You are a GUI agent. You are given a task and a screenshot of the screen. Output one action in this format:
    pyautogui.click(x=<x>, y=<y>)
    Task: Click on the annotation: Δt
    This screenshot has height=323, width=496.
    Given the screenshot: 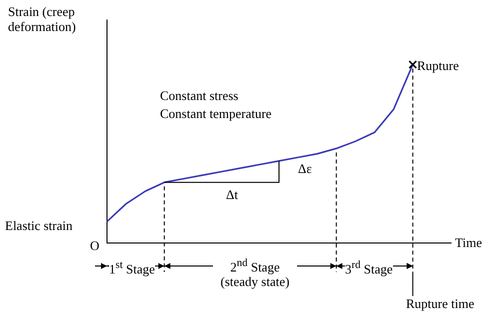 What is the action you would take?
    pyautogui.click(x=232, y=194)
    